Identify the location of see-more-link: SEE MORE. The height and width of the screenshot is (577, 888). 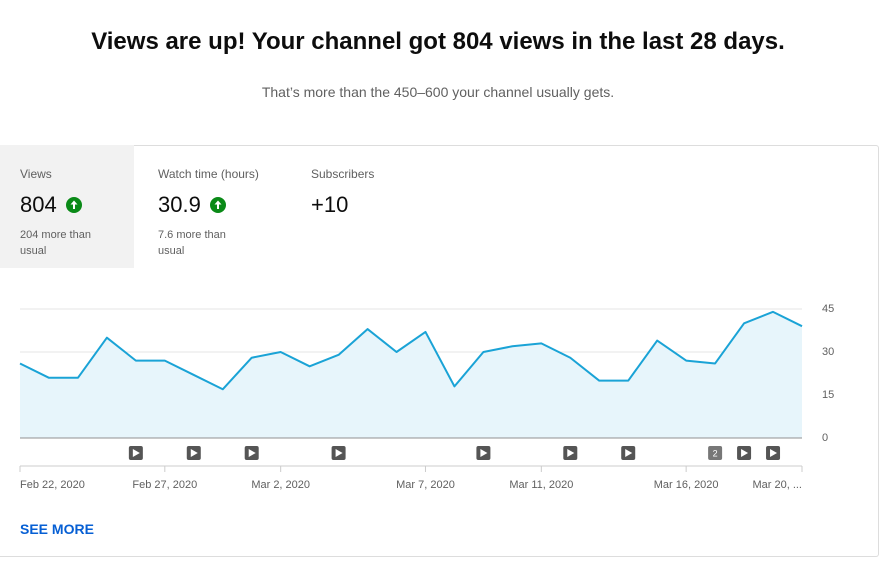
(57, 529).